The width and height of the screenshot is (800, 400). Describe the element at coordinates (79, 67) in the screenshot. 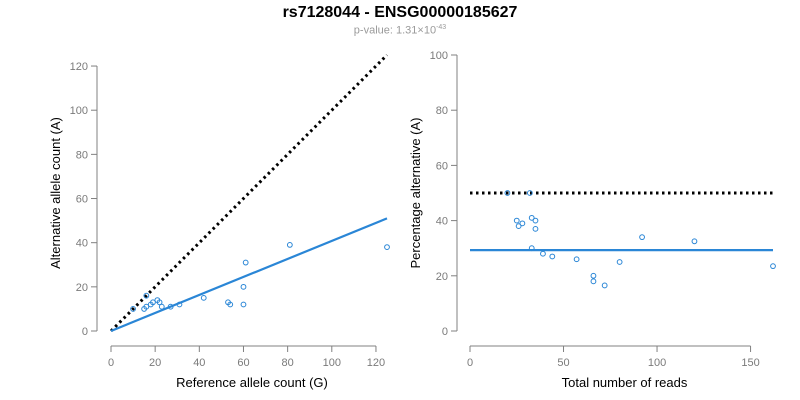

I see `counts-y-tick-label: 120` at that location.